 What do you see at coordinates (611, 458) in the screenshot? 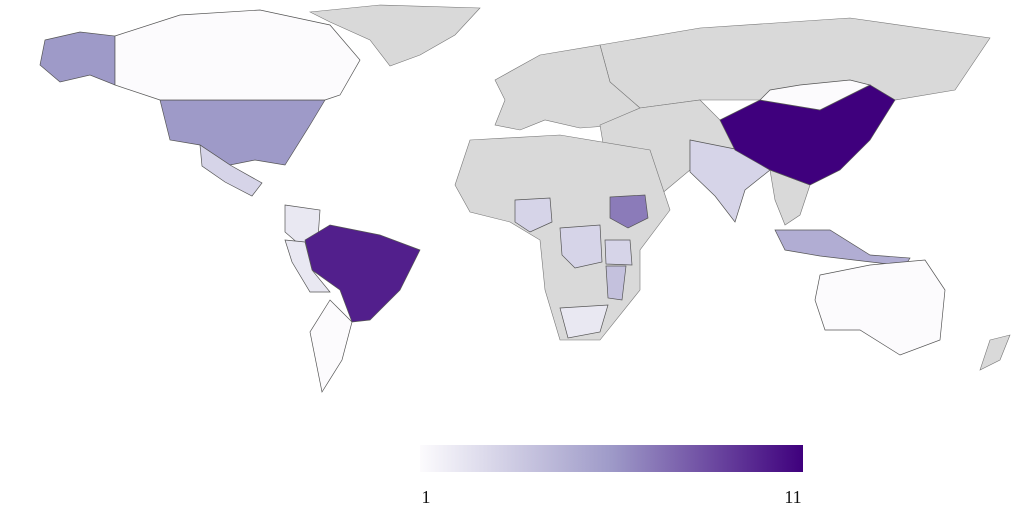
I see `colorbar` at bounding box center [611, 458].